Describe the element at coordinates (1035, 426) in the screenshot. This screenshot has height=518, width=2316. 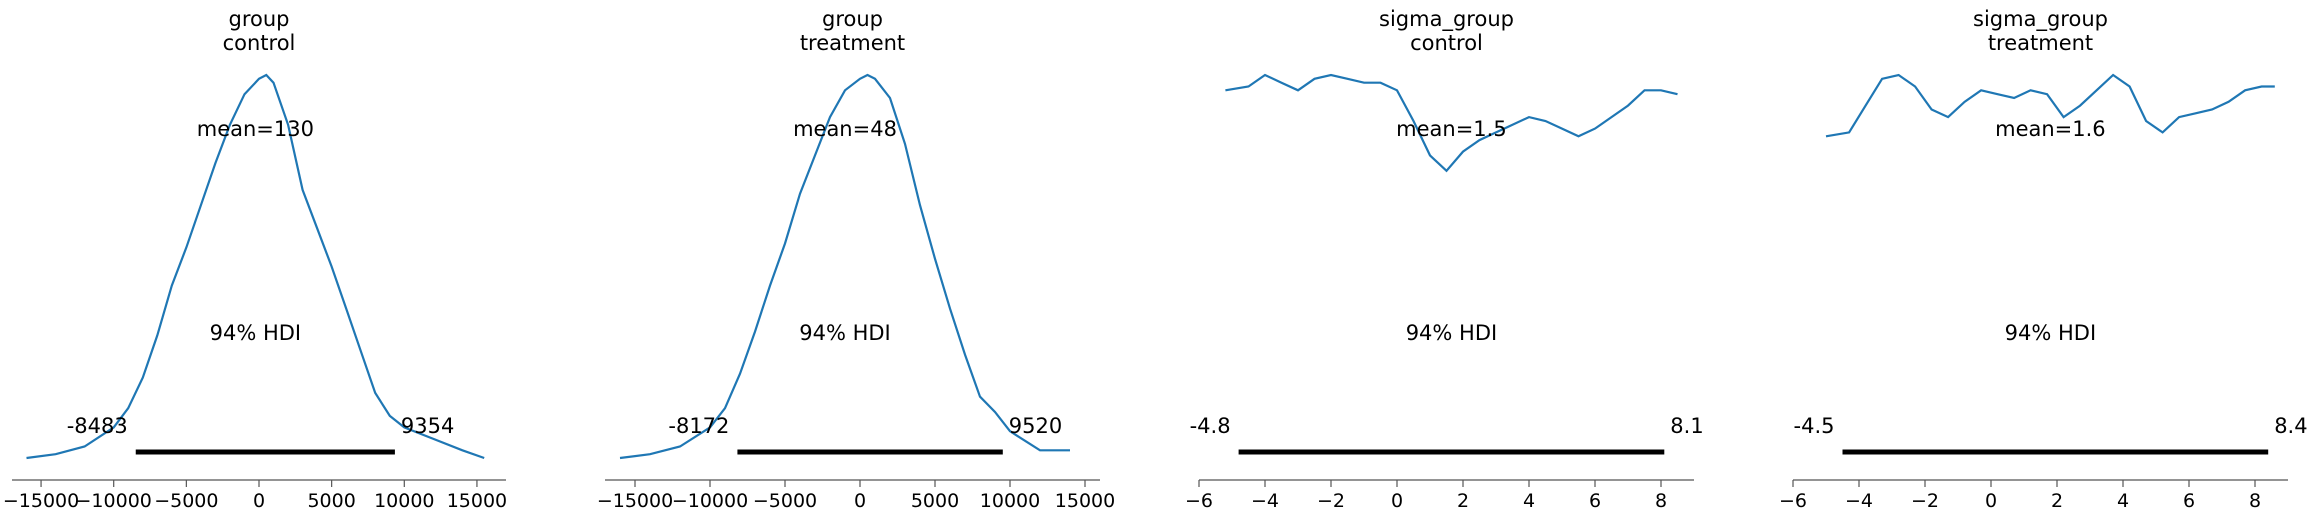
I see `hdi-high-label: 9520` at that location.